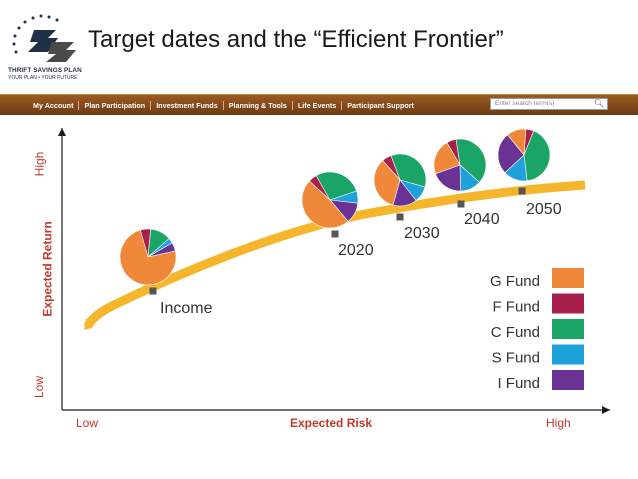  Describe the element at coordinates (62, 132) in the screenshot. I see `y-axis-arrow` at that location.